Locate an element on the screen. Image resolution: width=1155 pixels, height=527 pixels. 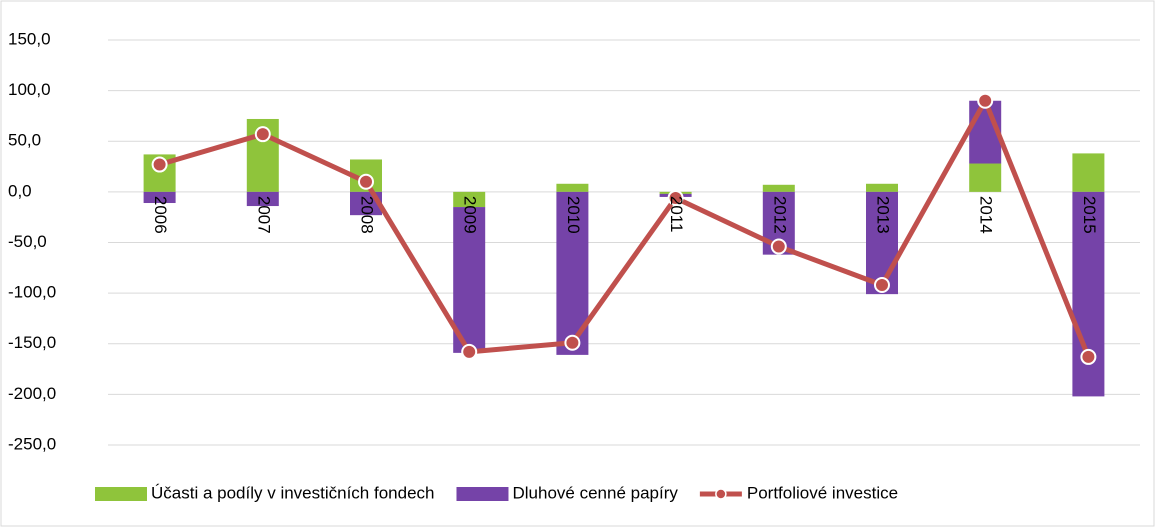
y-tick-label: -250,0 is located at coordinates (32, 443).